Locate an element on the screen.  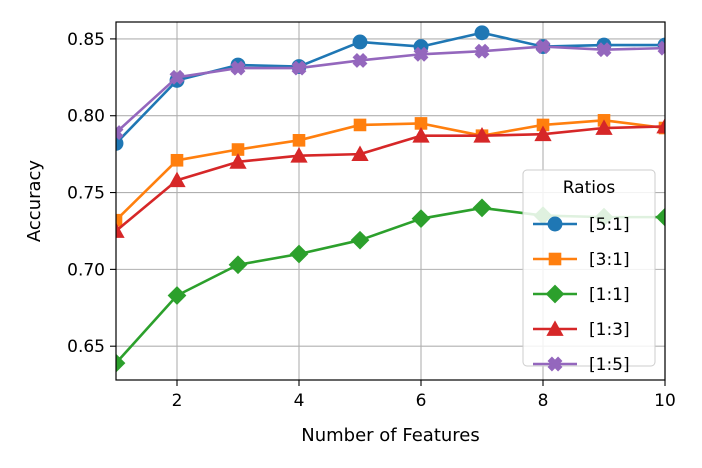
y-tick-label: 0.85 is located at coordinates (86, 40).